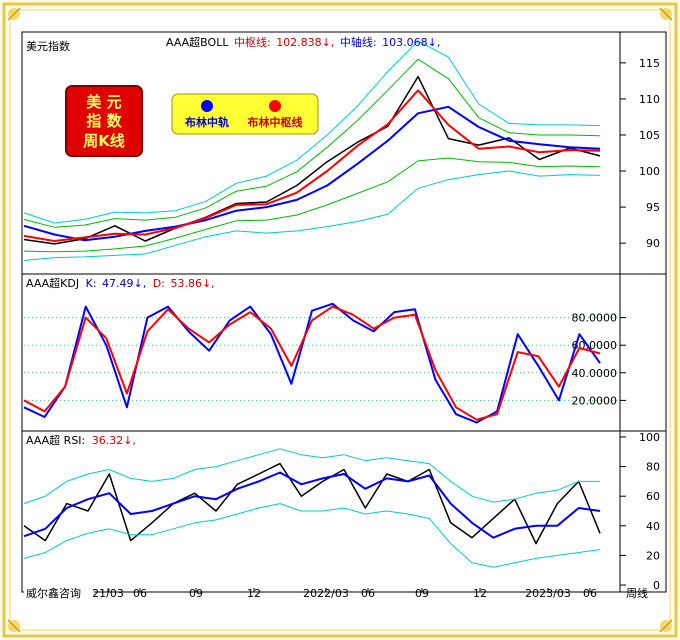 The width and height of the screenshot is (680, 640). What do you see at coordinates (197, 42) in the screenshot?
I see `boll-prefix: AAA超BOLL` at bounding box center [197, 42].